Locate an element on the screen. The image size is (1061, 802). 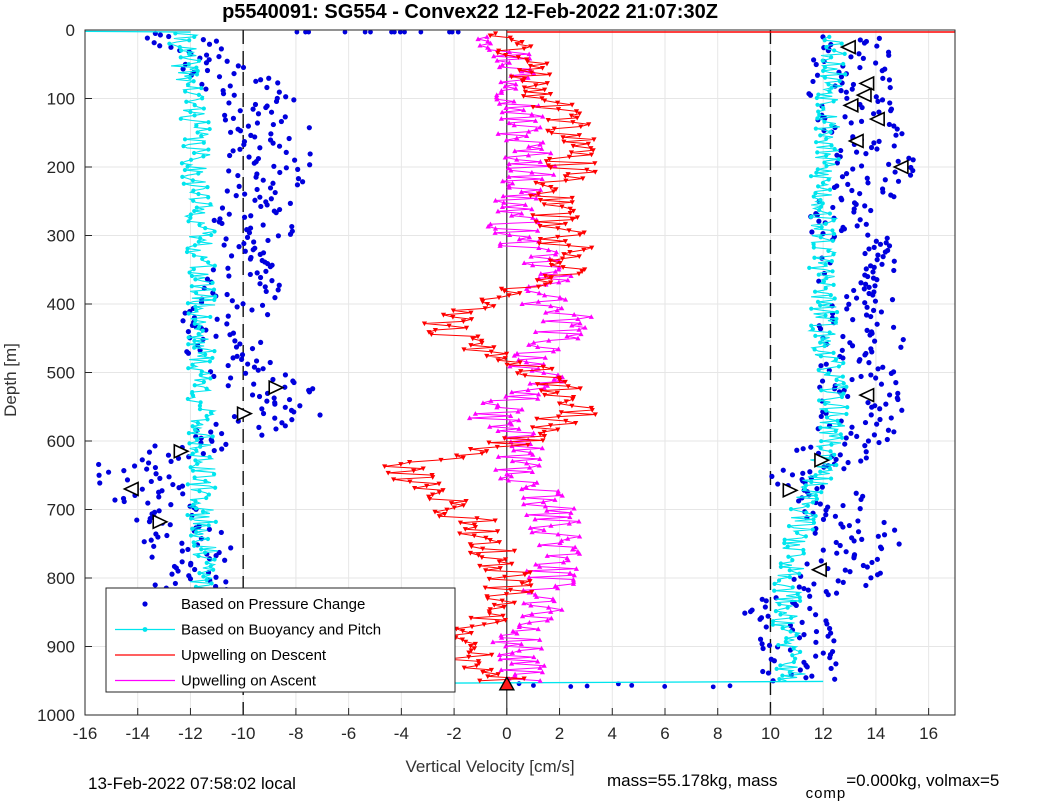
x-tick-label: 6 is located at coordinates (664, 733).